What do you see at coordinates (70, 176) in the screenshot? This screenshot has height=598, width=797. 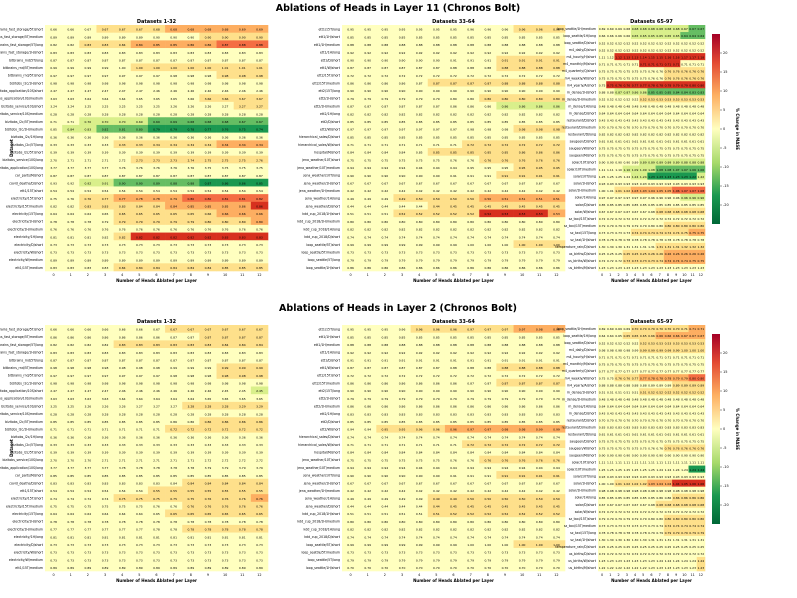 I see `cell-value: 0.87` at bounding box center [70, 176].